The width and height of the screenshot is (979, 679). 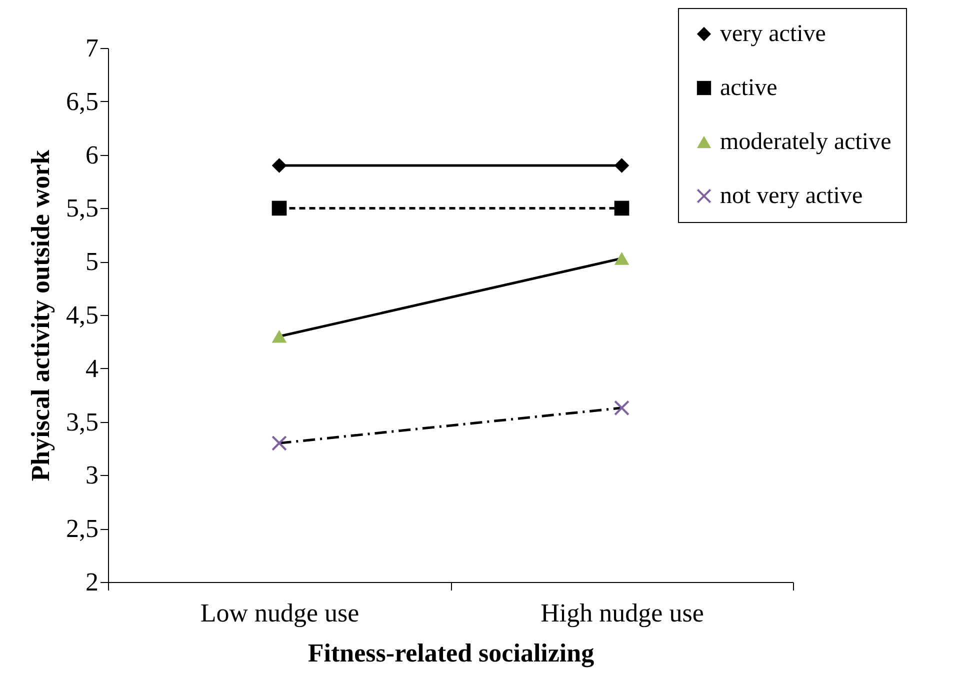 What do you see at coordinates (773, 34) in the screenshot?
I see `legend-label: very active` at bounding box center [773, 34].